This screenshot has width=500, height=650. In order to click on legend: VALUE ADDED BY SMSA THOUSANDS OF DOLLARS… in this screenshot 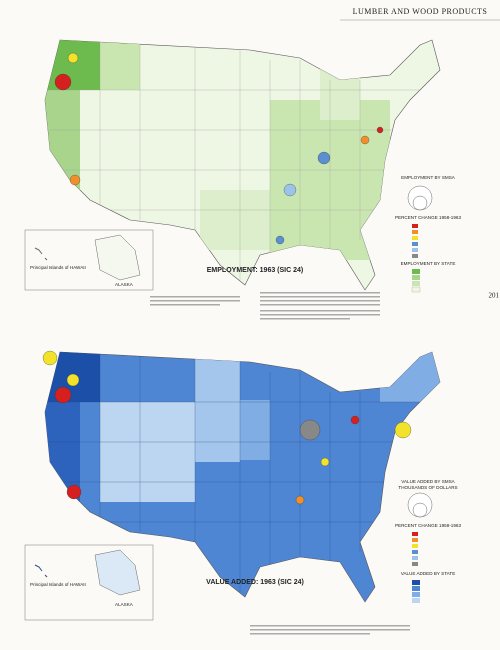, I will do `click(428, 541)`.